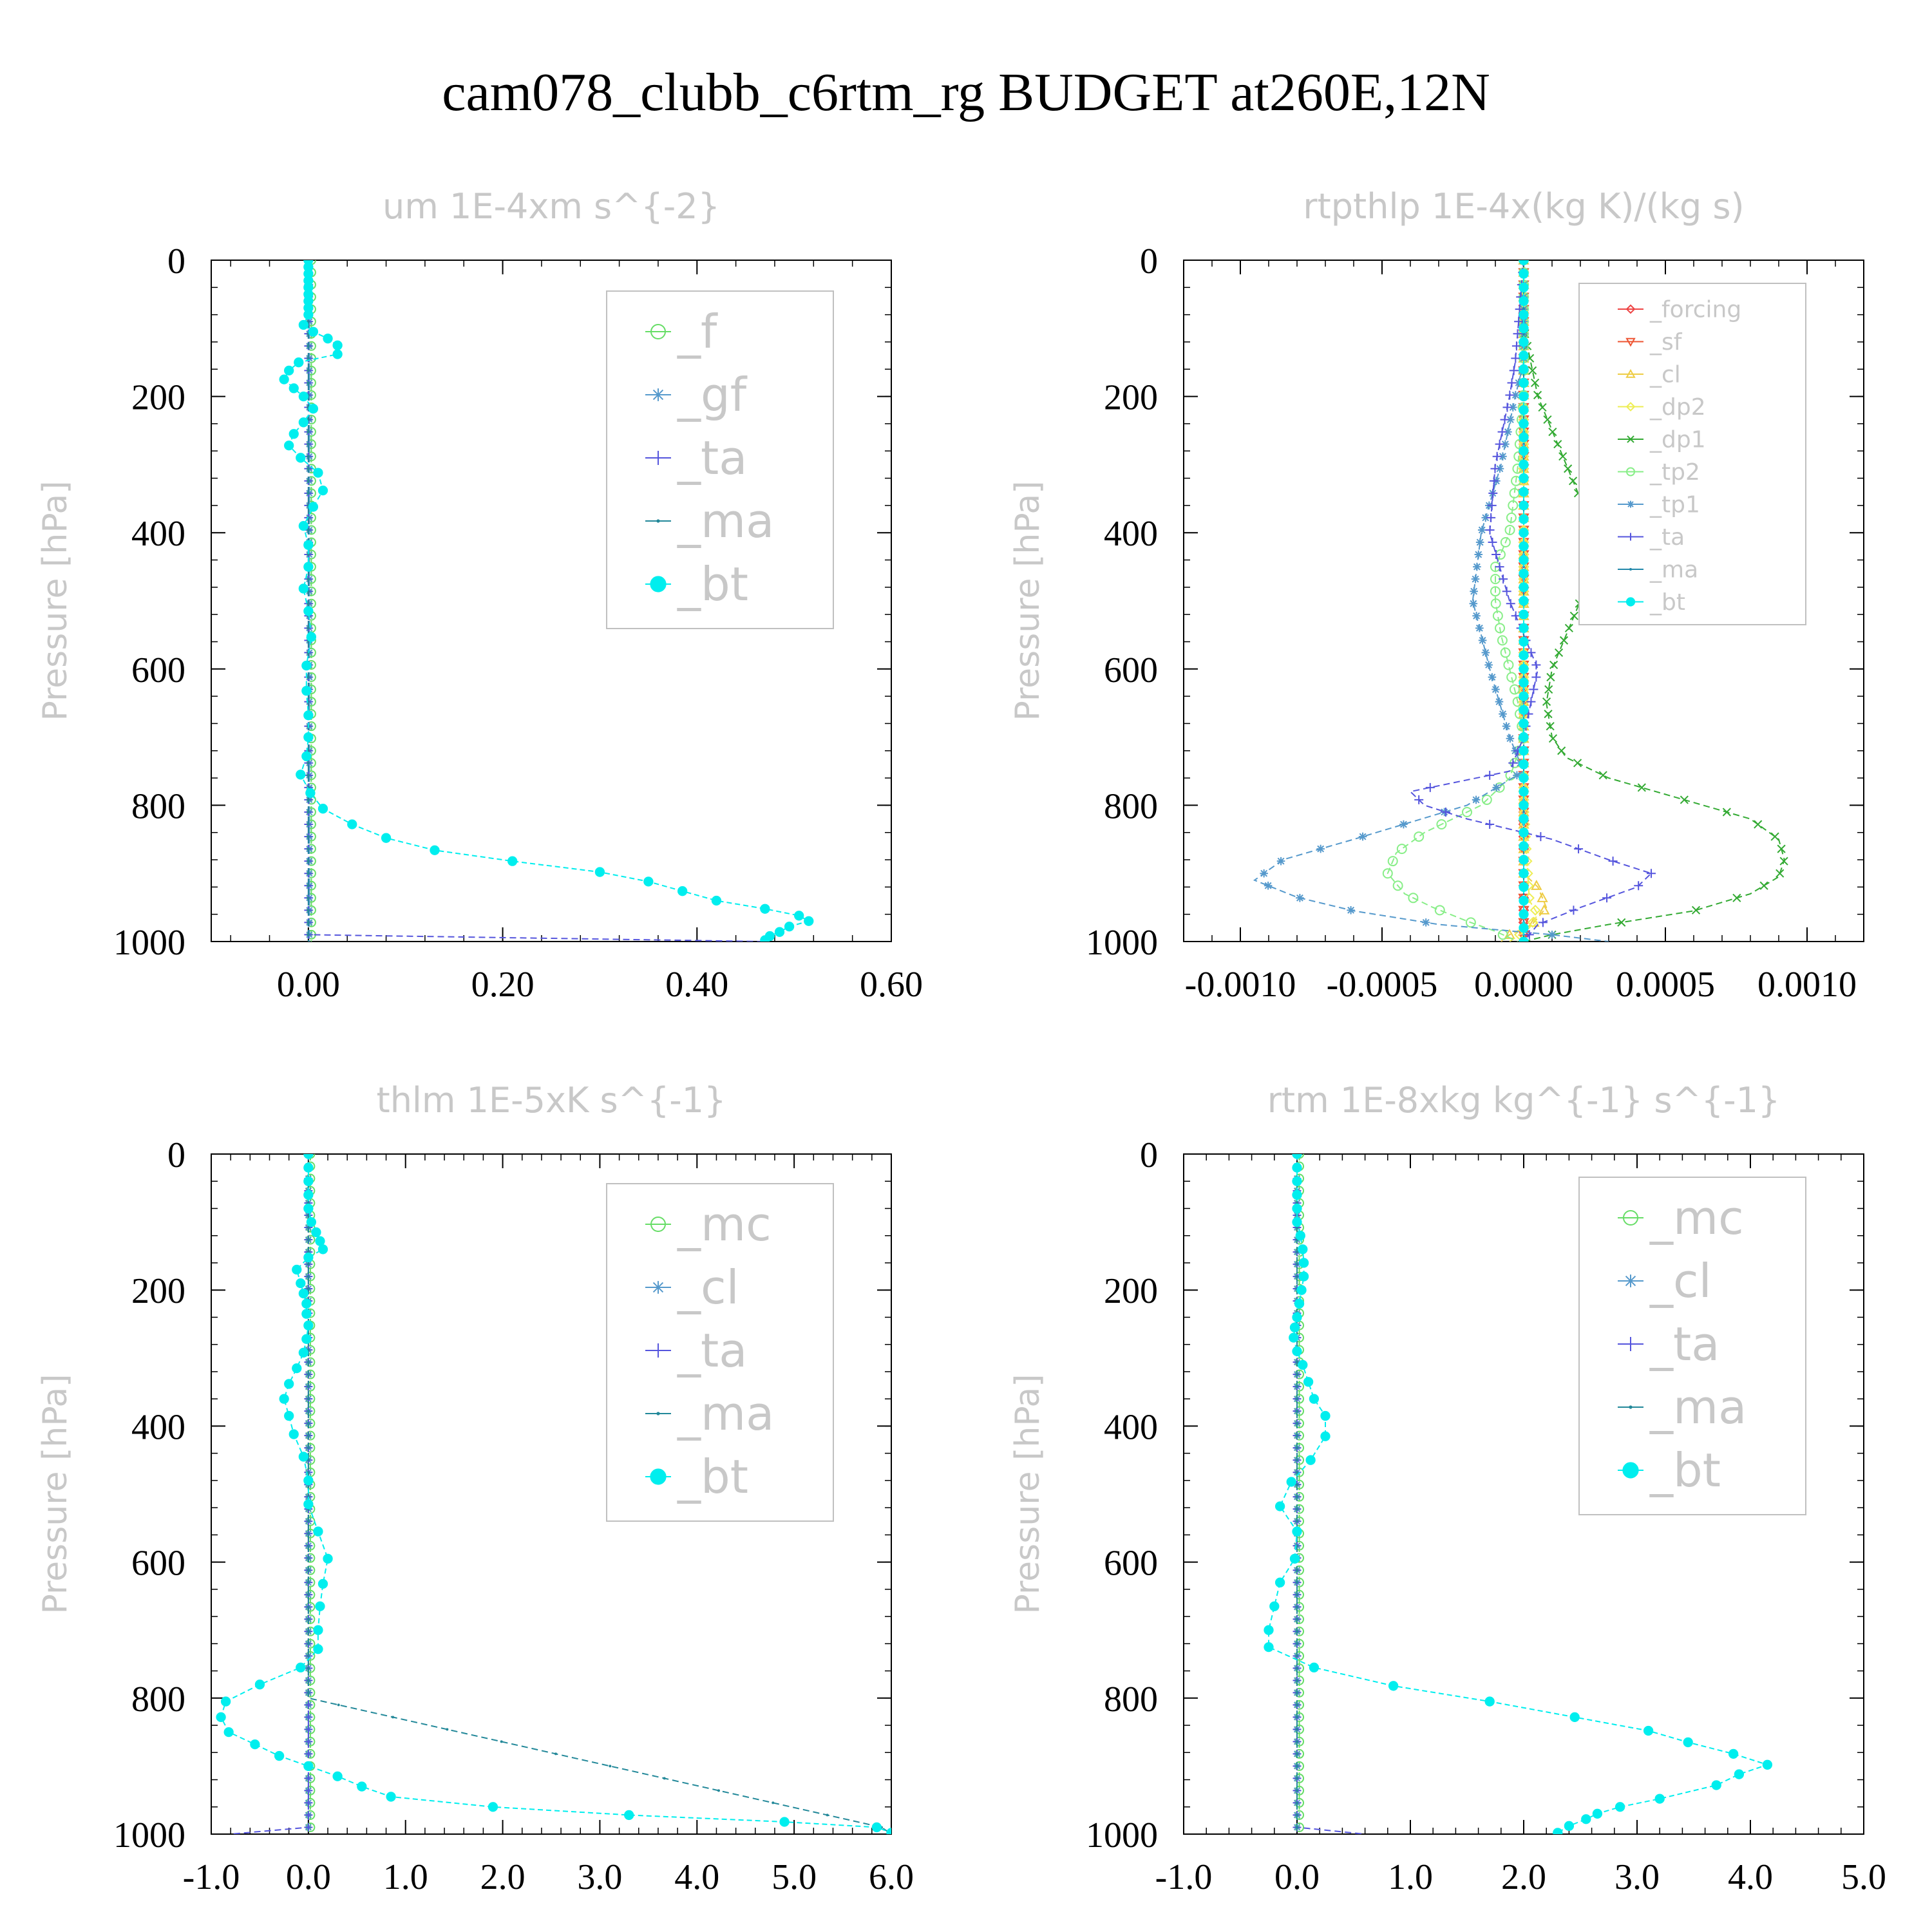 This screenshot has height=1932, width=1932. What do you see at coordinates (1666, 342) in the screenshot?
I see `legend-label: _sf` at bounding box center [1666, 342].